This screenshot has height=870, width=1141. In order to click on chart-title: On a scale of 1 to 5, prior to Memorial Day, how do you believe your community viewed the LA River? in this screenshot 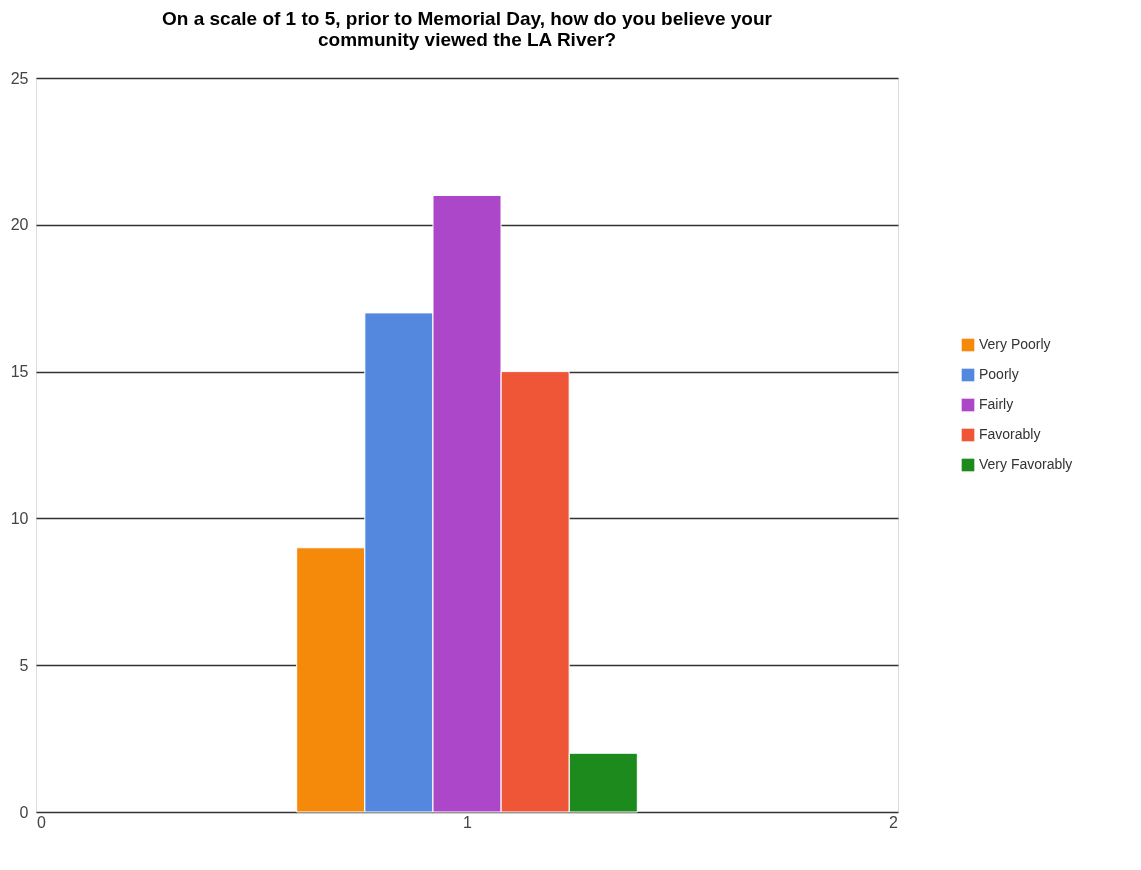, I will do `click(467, 29)`.